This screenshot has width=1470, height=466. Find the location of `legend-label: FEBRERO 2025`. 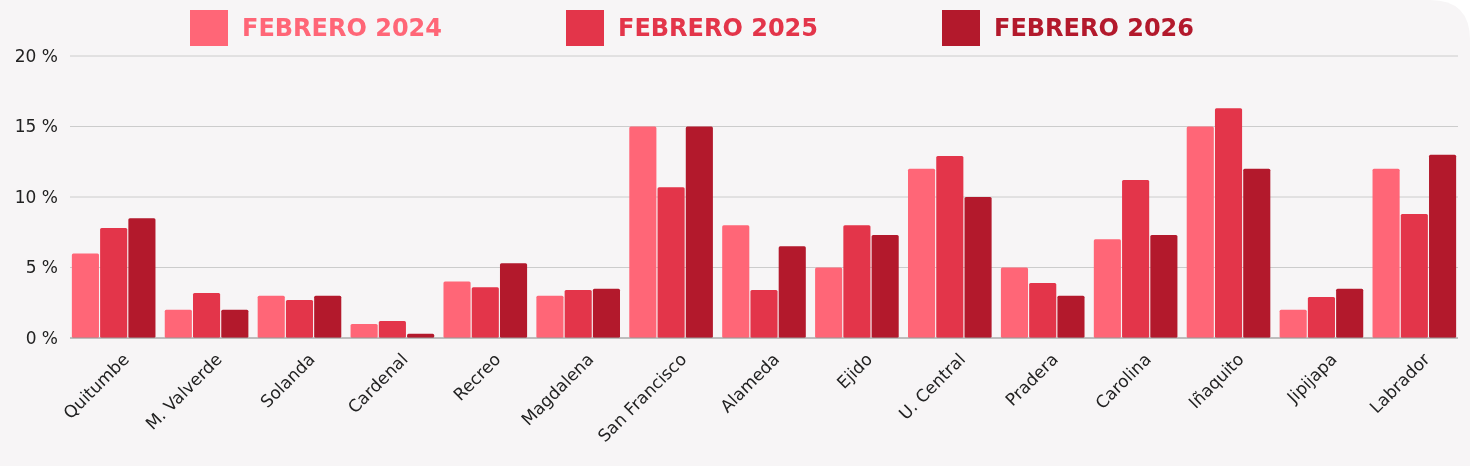

legend-label: FEBRERO 2025 is located at coordinates (718, 28).